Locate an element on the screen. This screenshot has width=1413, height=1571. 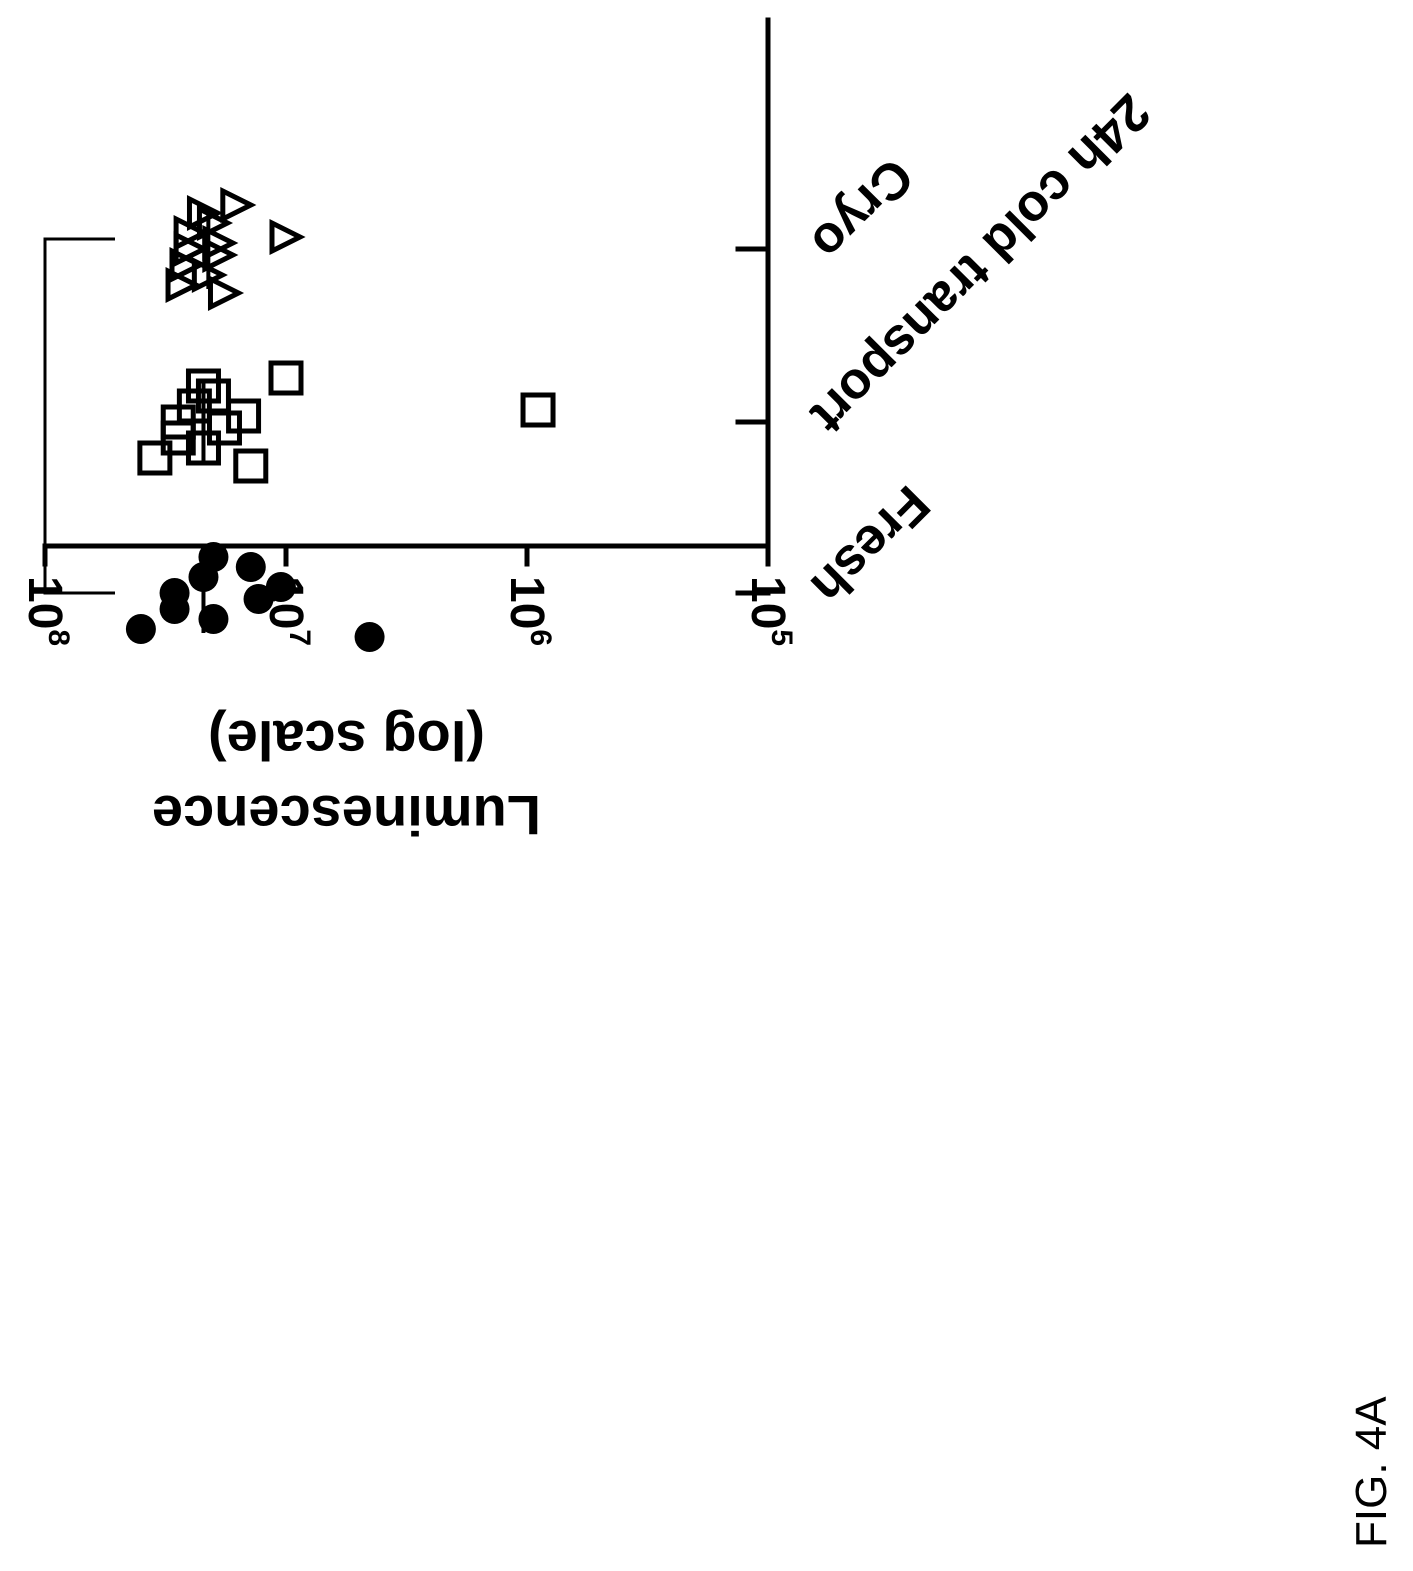
category-label: 24h cold transport is located at coordinates (981, 264).